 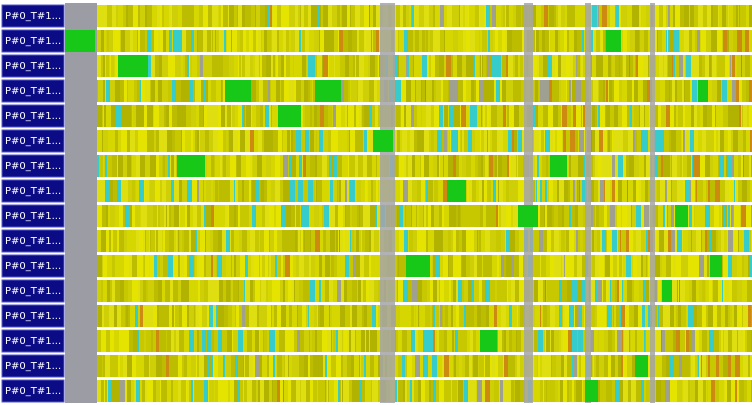 I want to click on highlight-state, so click(x=456, y=191).